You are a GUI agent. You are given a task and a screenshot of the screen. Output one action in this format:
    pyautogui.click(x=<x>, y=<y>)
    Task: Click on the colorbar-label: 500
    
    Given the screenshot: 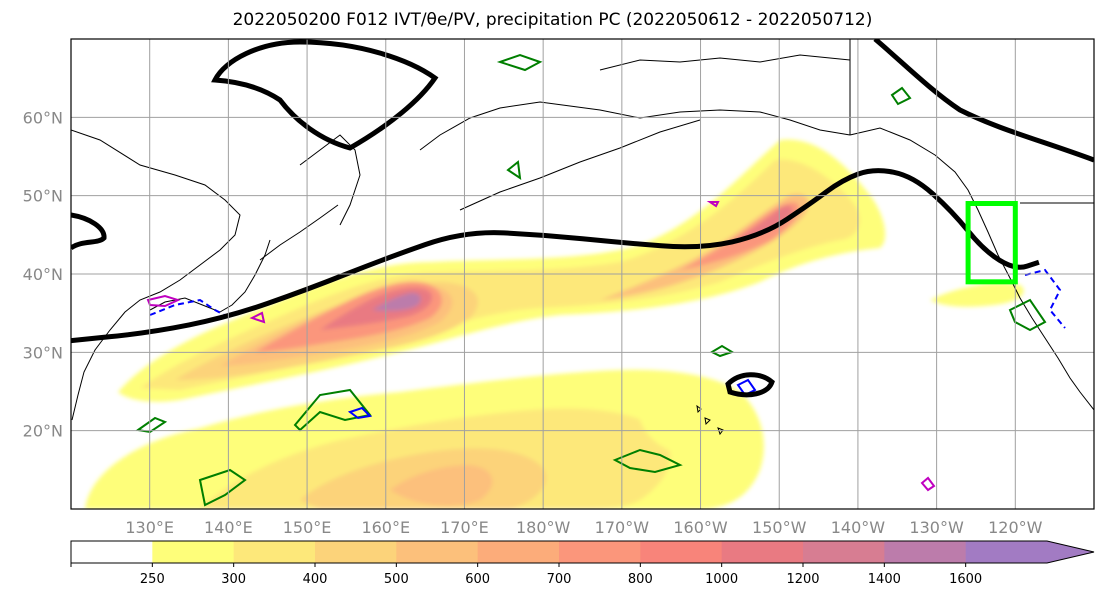 What is the action you would take?
    pyautogui.click(x=396, y=579)
    